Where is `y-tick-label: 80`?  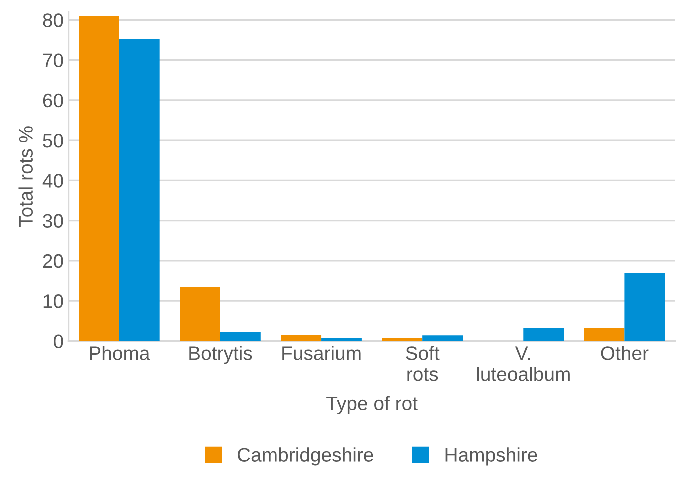 y-tick-label: 80 is located at coordinates (53, 21).